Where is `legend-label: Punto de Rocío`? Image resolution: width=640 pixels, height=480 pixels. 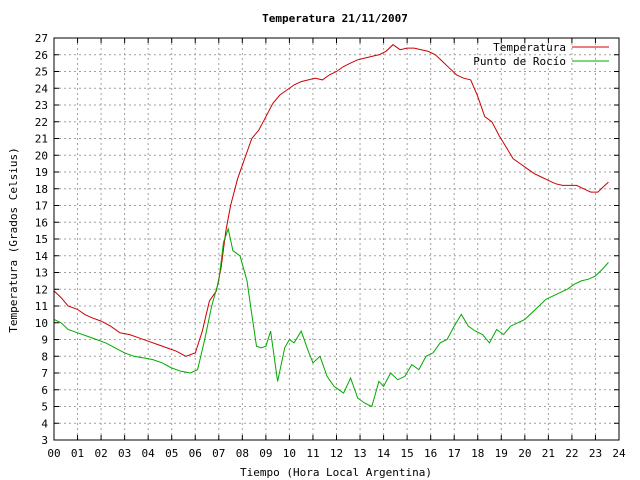
legend-label: Punto de Rocío is located at coordinates (519, 61).